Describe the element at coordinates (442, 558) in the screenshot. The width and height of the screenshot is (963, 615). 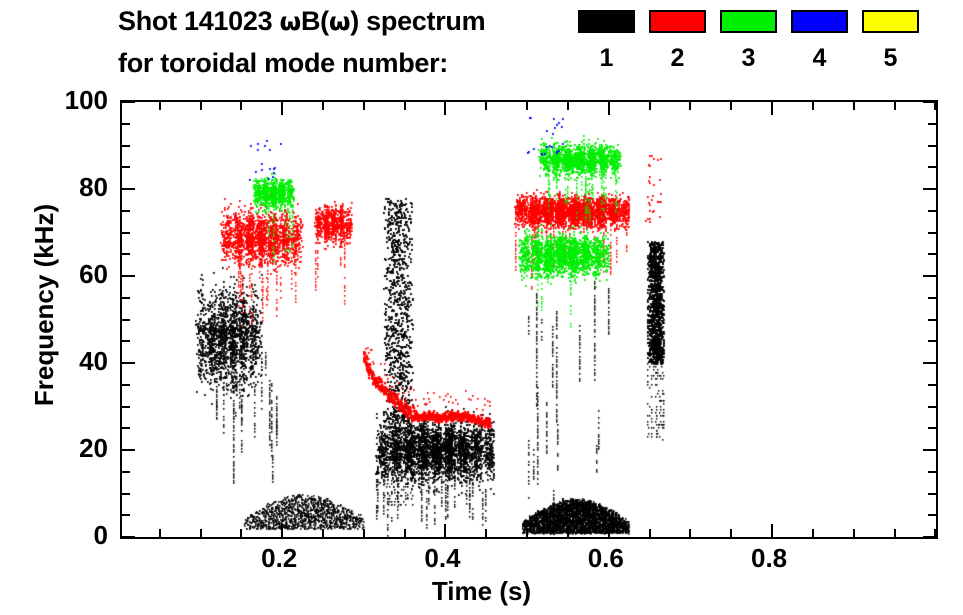
I see `x-tick-label-0.4: 0.4` at that location.